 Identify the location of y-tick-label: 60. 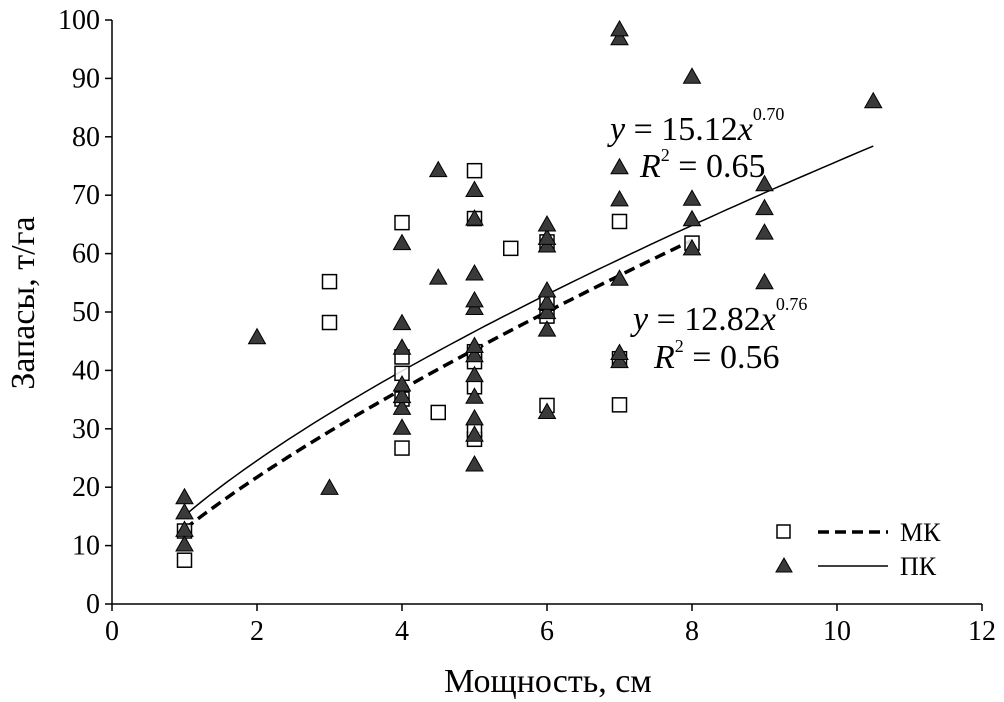
(86, 254).